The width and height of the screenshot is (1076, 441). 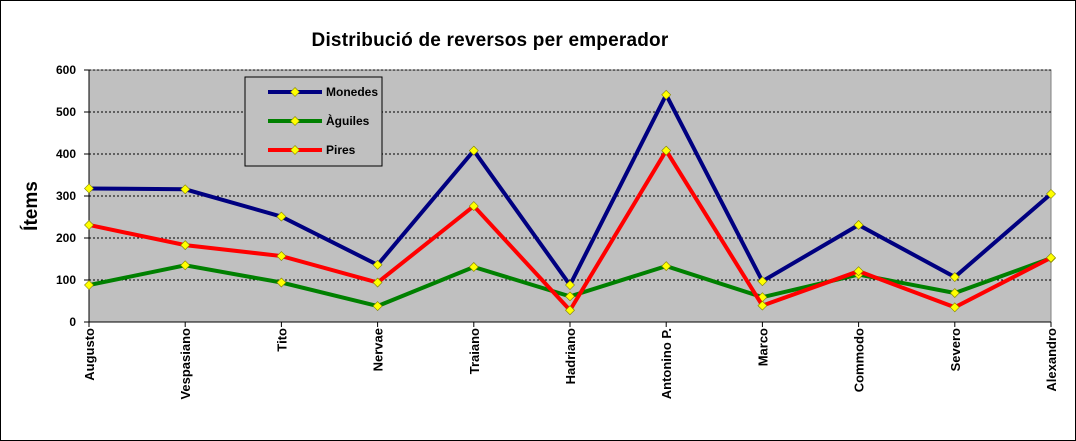 What do you see at coordinates (66, 70) in the screenshot?
I see `y-tick-label: 600` at bounding box center [66, 70].